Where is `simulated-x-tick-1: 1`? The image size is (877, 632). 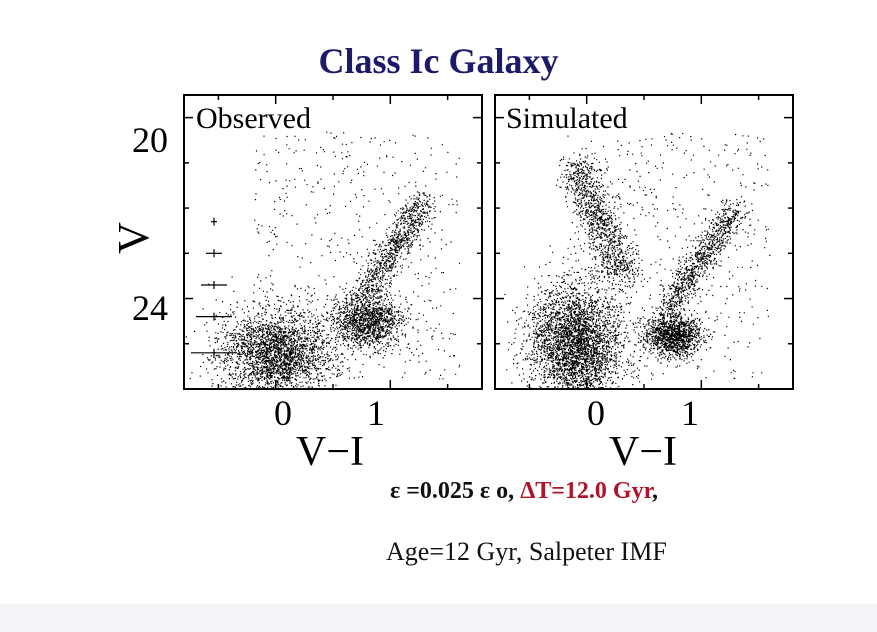
simulated-x-tick-1: 1 is located at coordinates (690, 413).